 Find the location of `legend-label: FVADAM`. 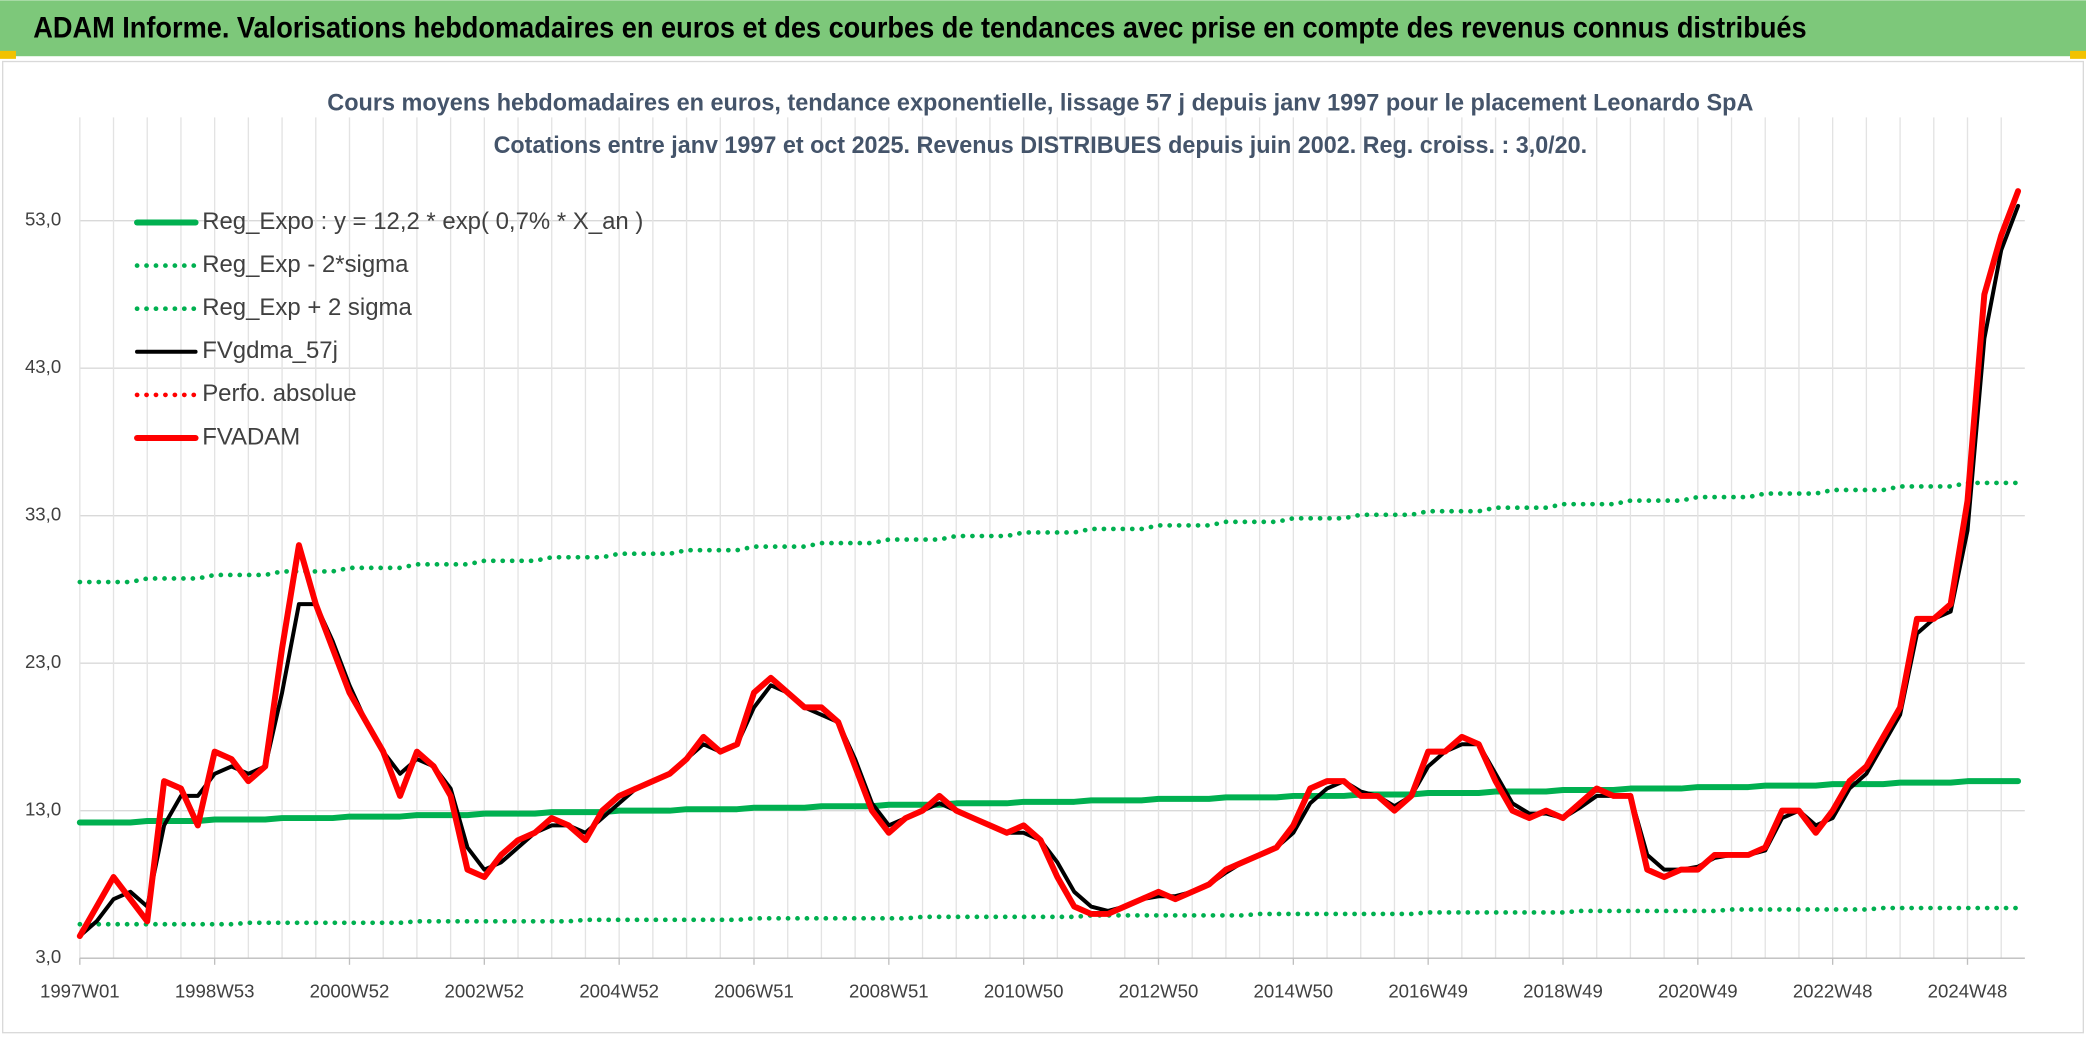

legend-label: FVADAM is located at coordinates (251, 436).